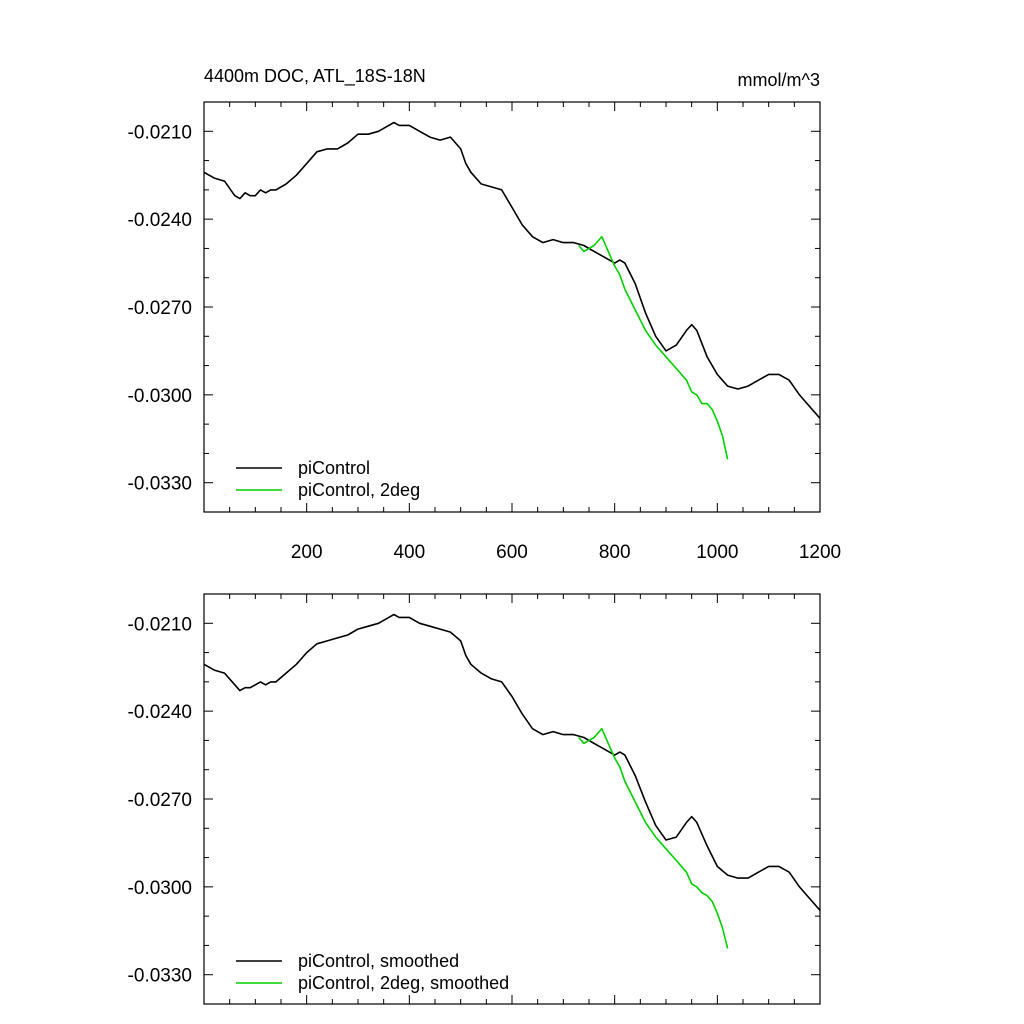  I want to click on x-tick-label: 200, so click(307, 552).